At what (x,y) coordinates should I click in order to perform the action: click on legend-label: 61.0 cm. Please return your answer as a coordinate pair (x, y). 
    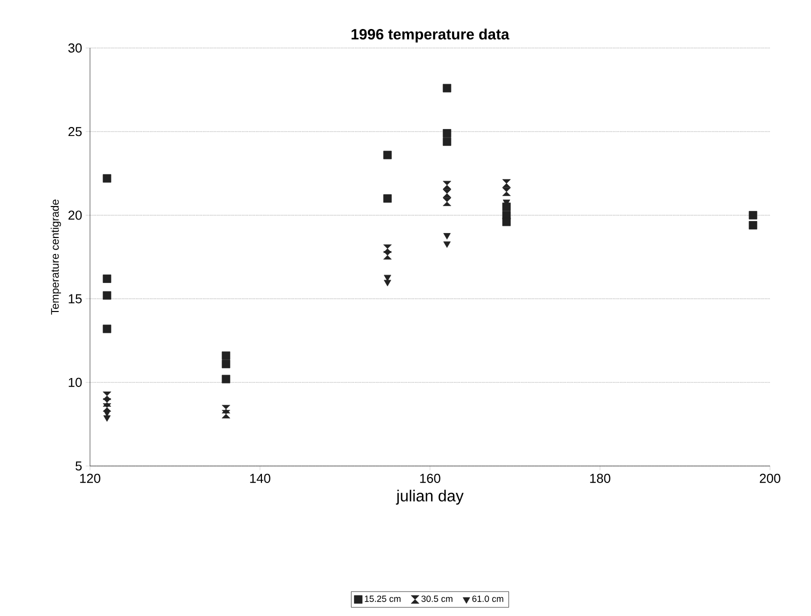
    Looking at the image, I should click on (488, 599).